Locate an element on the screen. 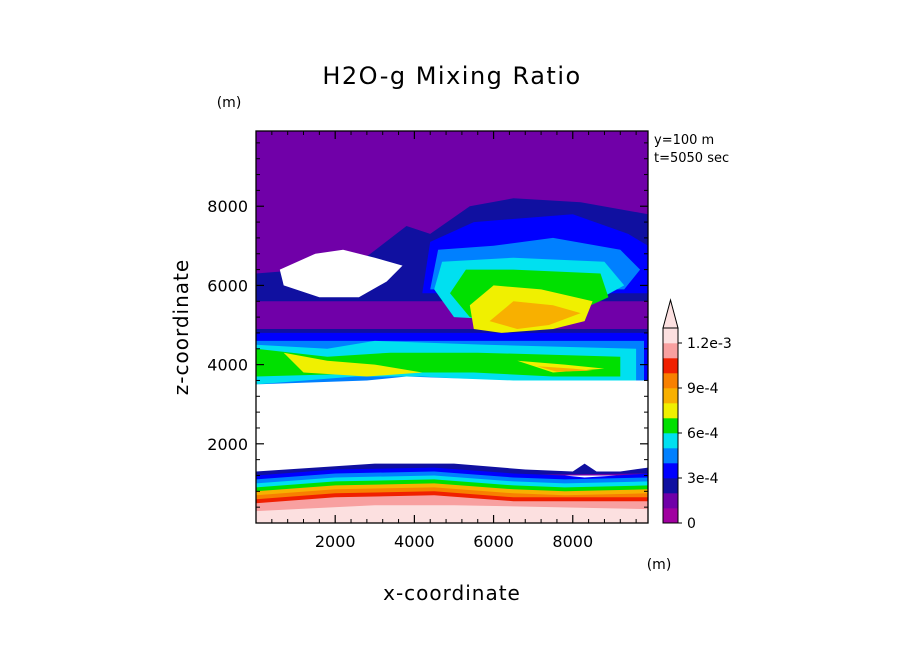  x-tick-label: 4000 is located at coordinates (414, 541).